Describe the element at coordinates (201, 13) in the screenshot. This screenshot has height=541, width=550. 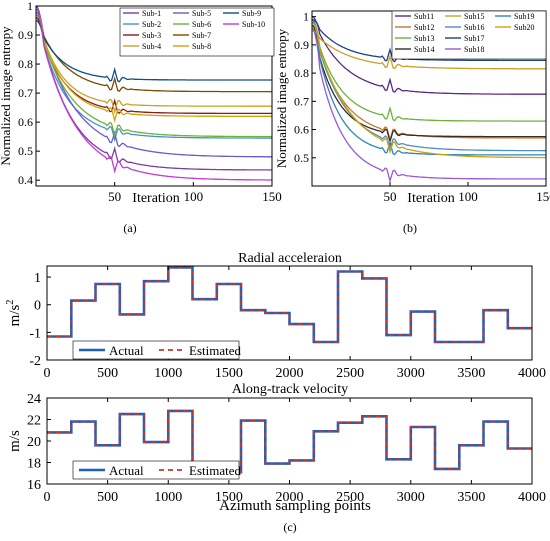
I see `legend-label: Sub-5` at that location.